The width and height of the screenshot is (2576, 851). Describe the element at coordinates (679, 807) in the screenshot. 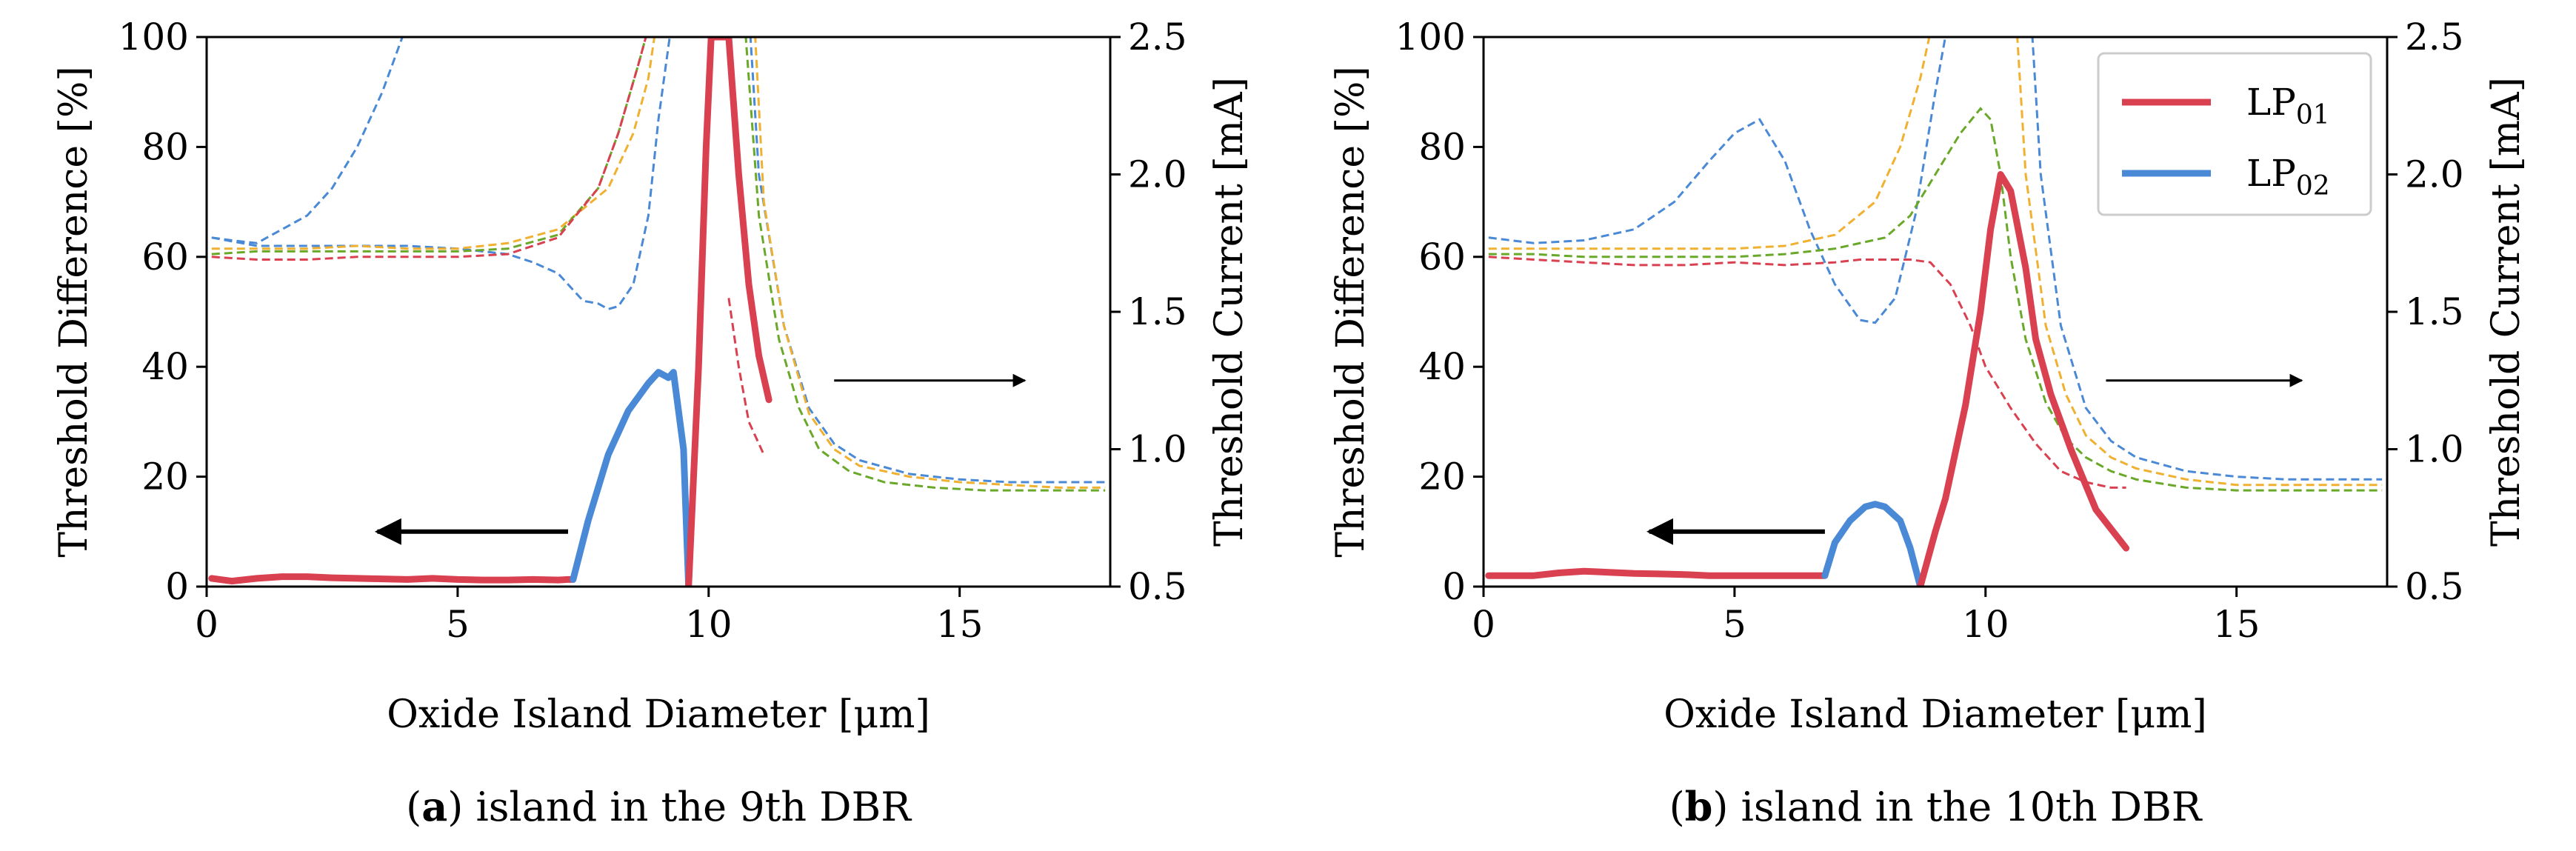

I see `caption-text: ) island in the 9th DBR` at that location.